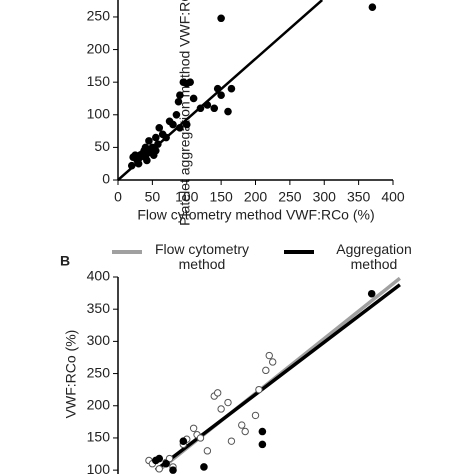 The image size is (474, 474). I want to click on x-tick-label: 250, so click(290, 197).